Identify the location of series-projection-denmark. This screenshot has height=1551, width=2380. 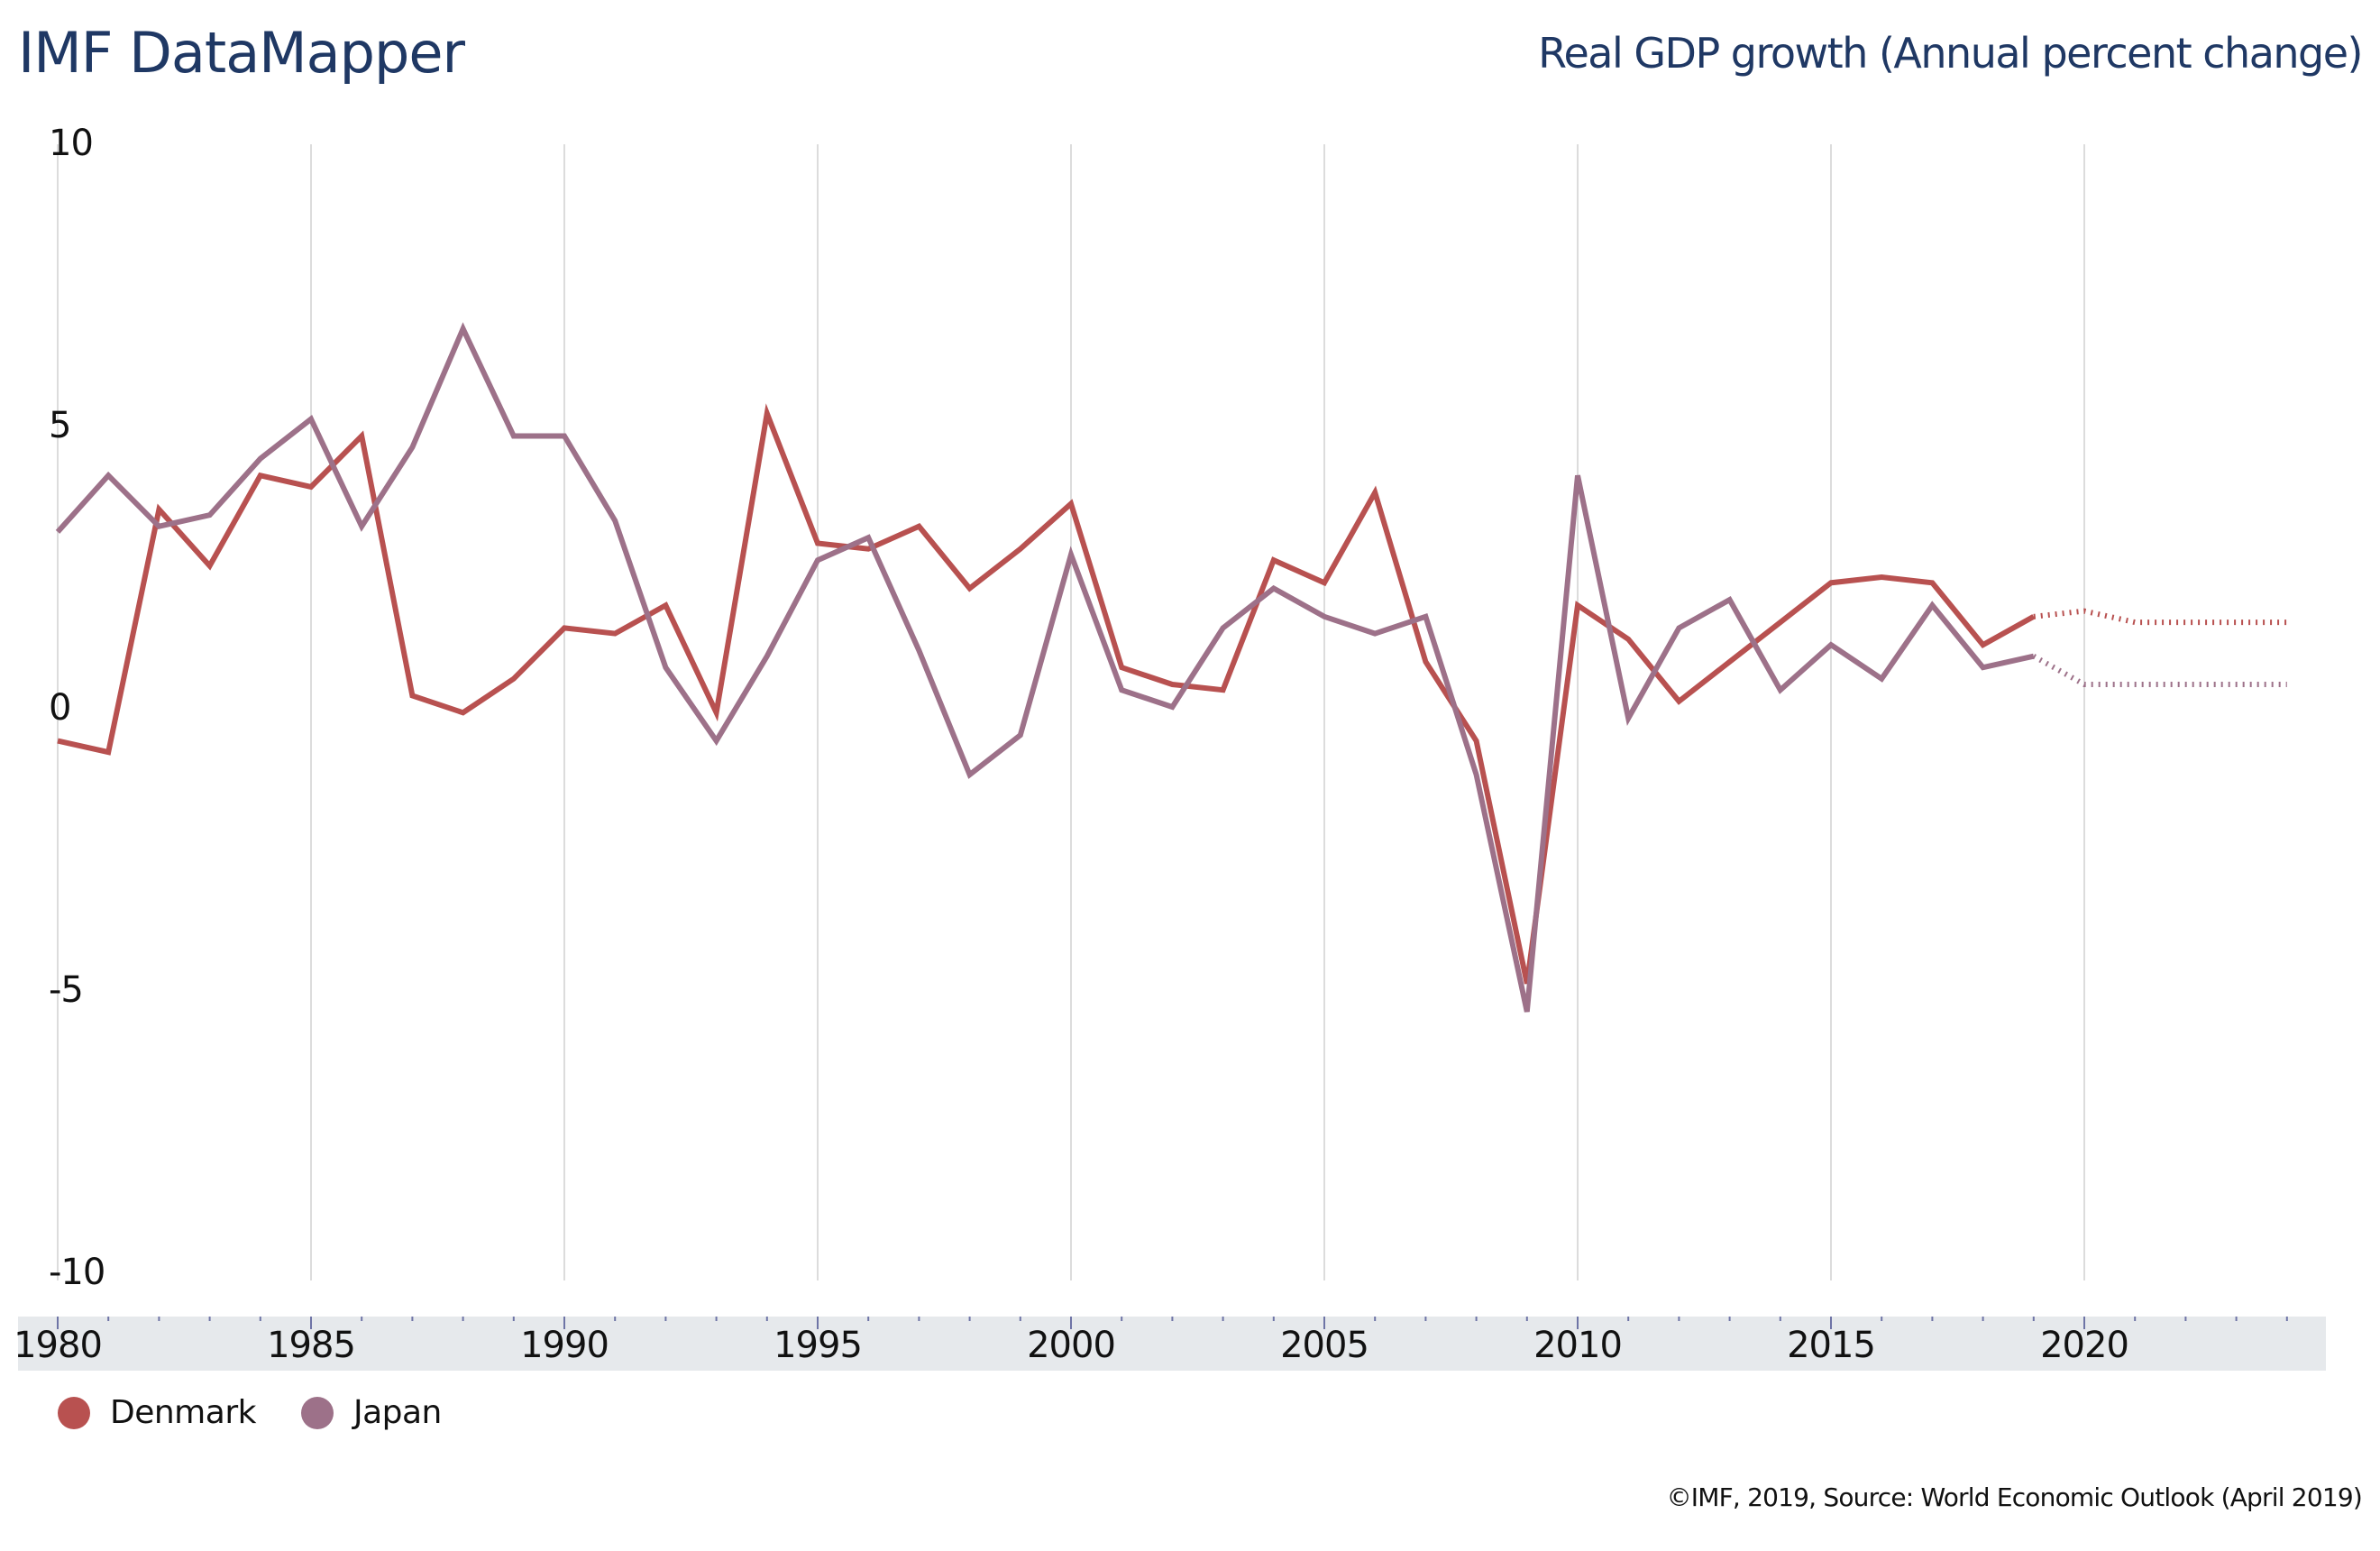
(2160, 617).